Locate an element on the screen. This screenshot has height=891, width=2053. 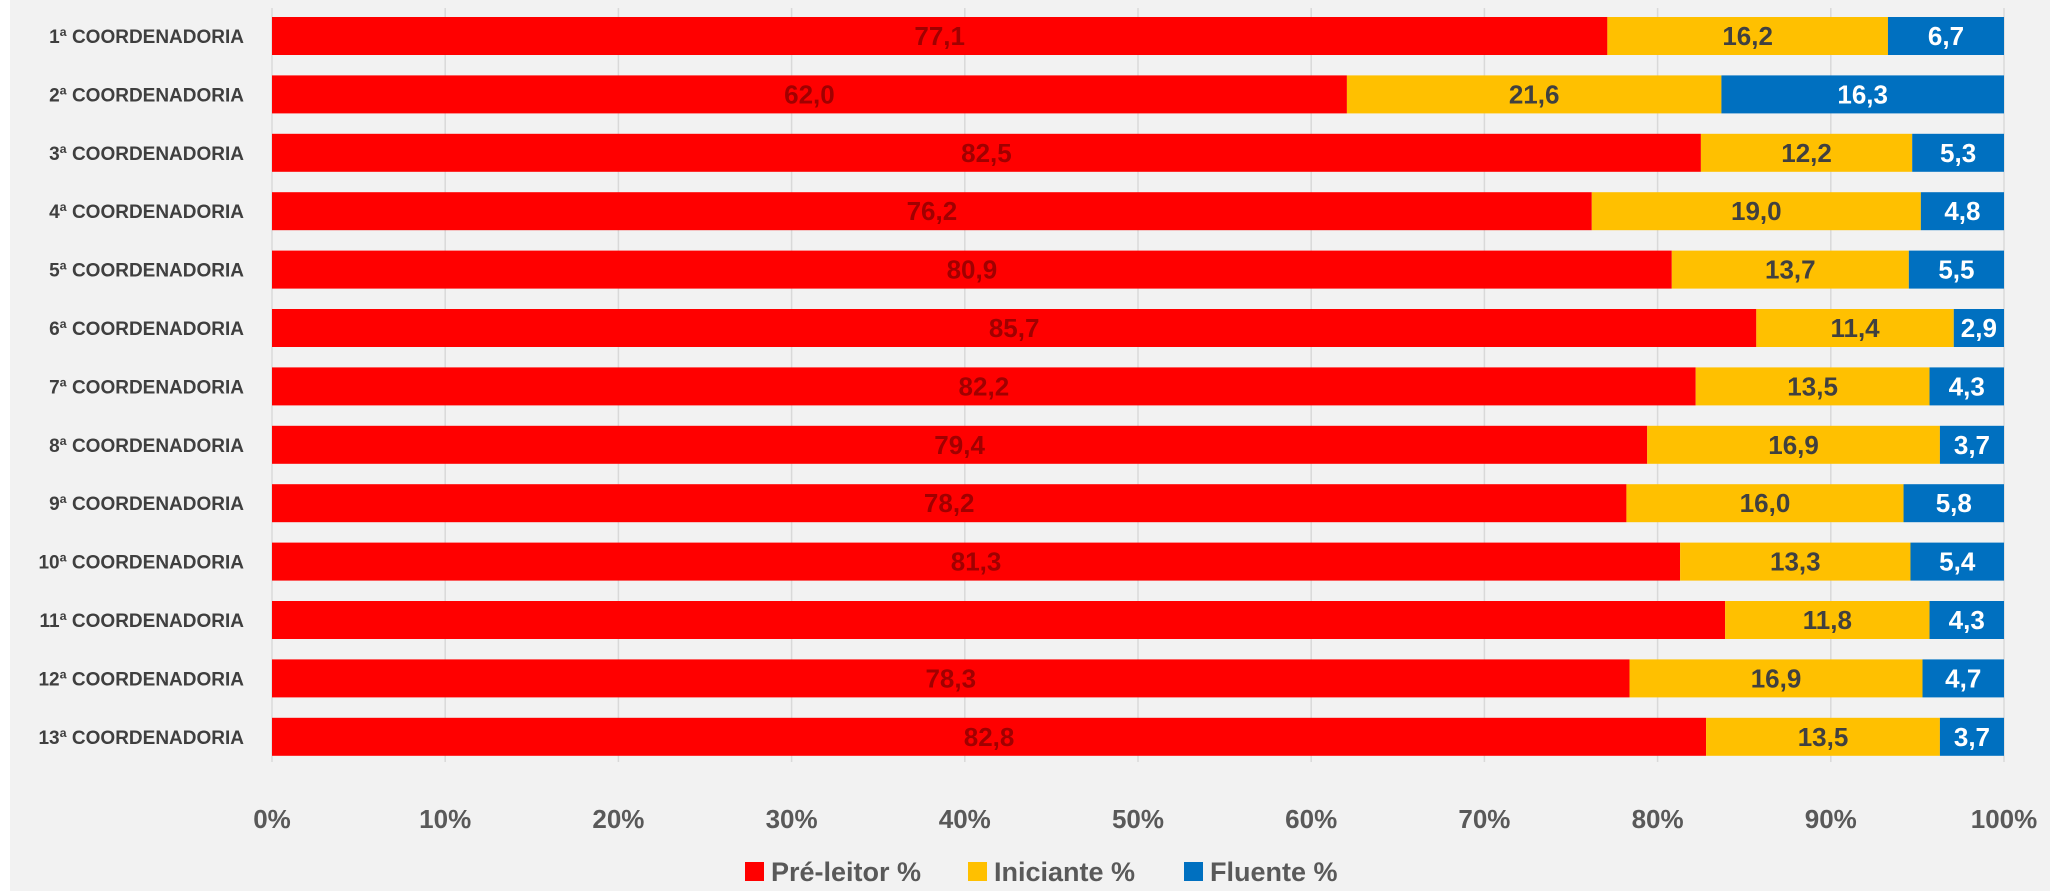
category-label: 4ª COORDENADORIA is located at coordinates (146, 212).